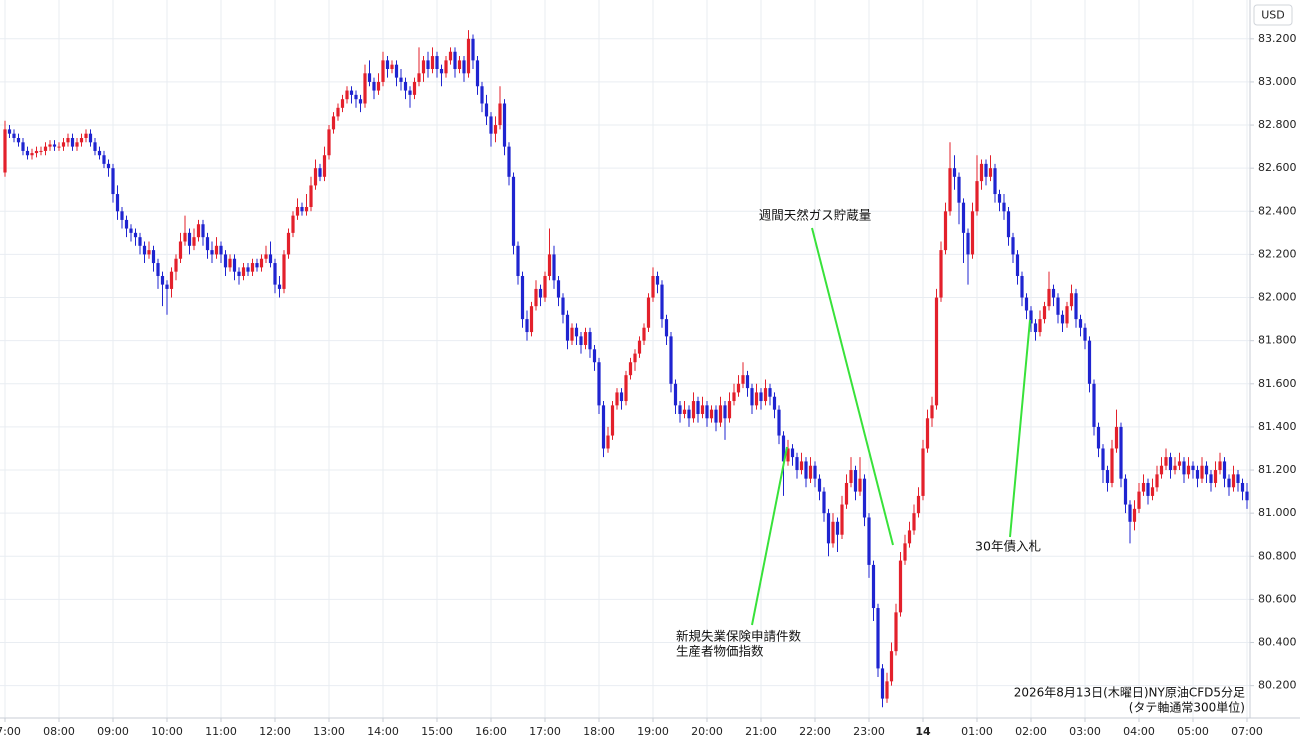 Image resolution: width=1300 pixels, height=749 pixels. What do you see at coordinates (113, 731) in the screenshot?
I see `x-tick-label: 09:00` at bounding box center [113, 731].